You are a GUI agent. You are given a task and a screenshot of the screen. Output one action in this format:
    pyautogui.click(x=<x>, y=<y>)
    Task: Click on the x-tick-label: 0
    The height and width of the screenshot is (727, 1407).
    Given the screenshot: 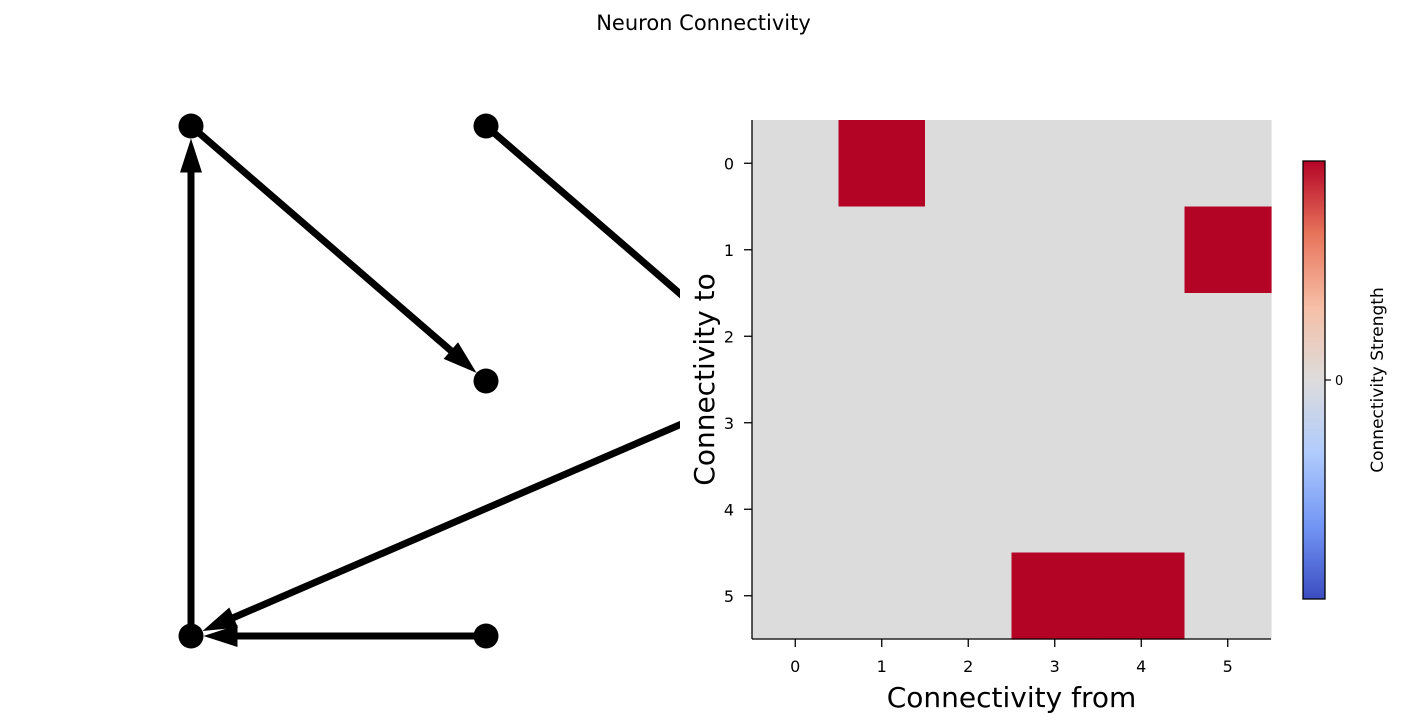 What is the action you would take?
    pyautogui.click(x=795, y=666)
    